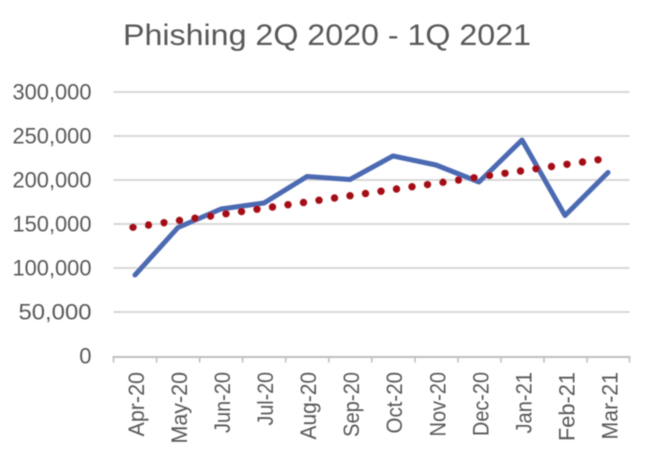 The height and width of the screenshot is (459, 653). Describe the element at coordinates (136, 404) in the screenshot. I see `svg-text: Apr-20` at that location.